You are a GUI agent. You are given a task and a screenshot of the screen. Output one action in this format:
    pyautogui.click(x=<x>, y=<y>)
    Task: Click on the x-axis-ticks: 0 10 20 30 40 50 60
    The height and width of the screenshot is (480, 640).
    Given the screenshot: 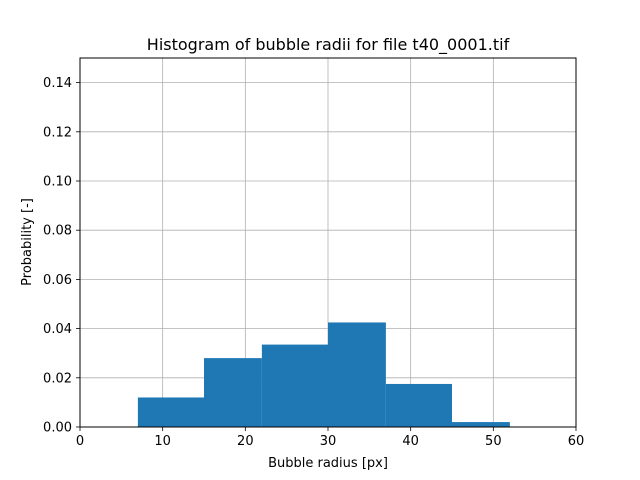 What is the action you would take?
    pyautogui.click(x=330, y=438)
    